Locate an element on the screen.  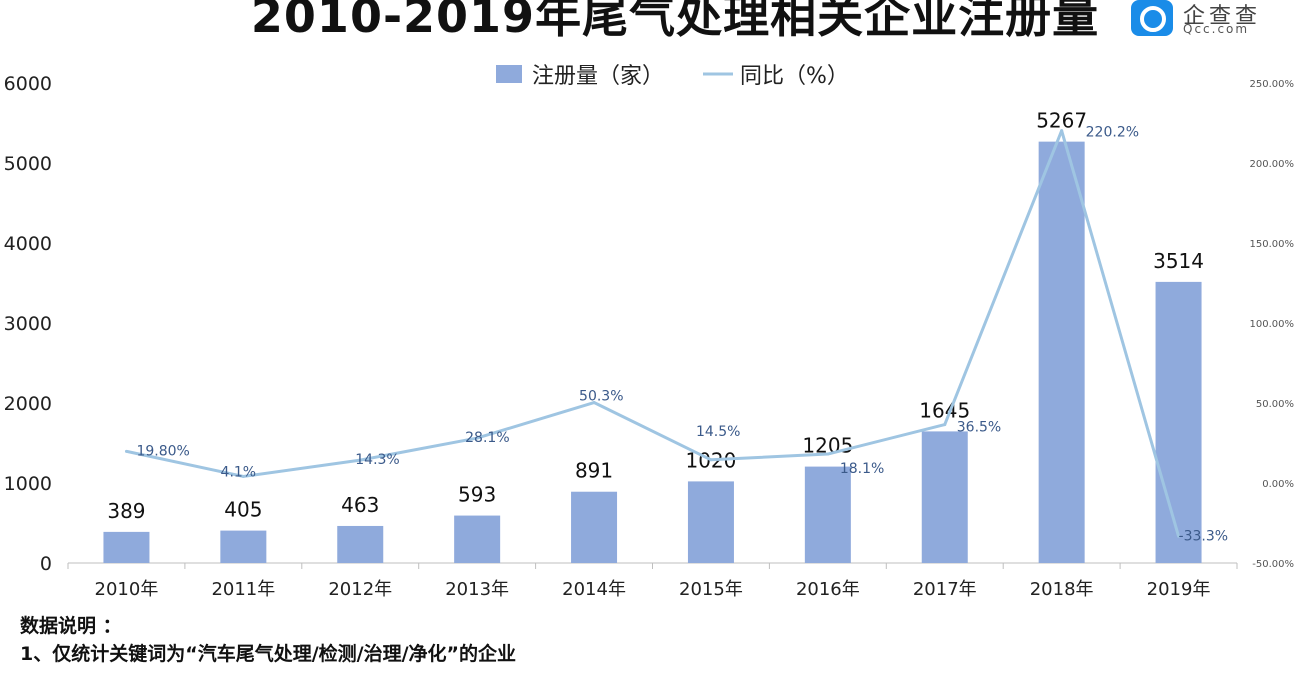
qcc-logo: 企查查 Qcc.com is located at coordinates (1211, 20).